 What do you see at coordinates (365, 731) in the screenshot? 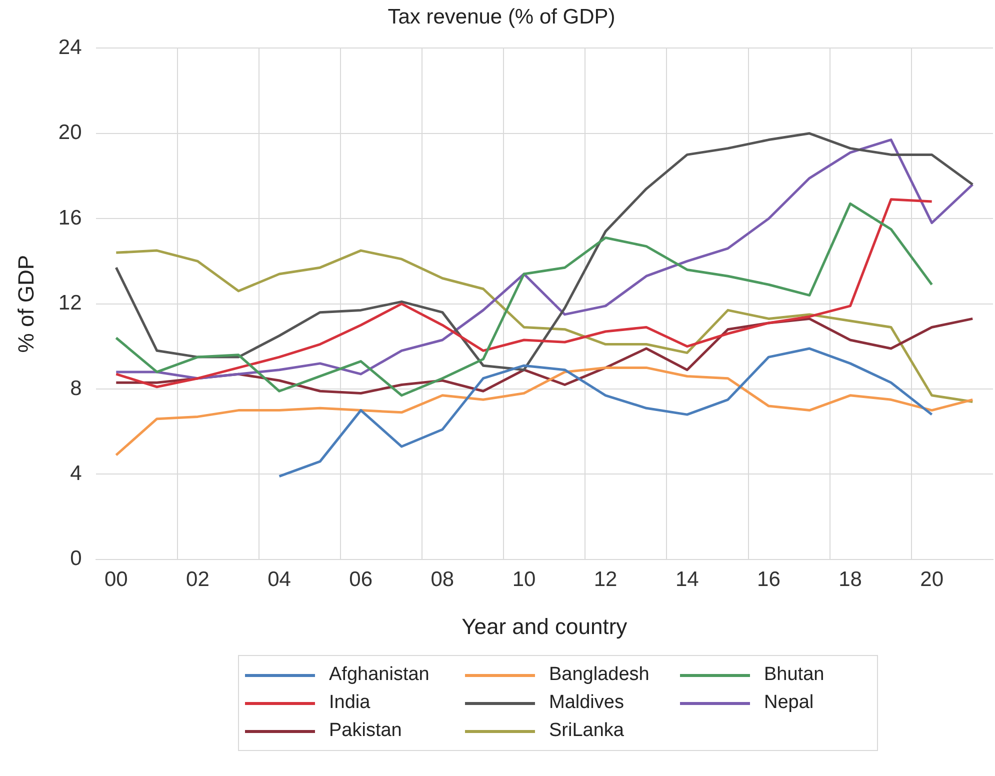
I see `legend-label: Pakistan` at bounding box center [365, 731].